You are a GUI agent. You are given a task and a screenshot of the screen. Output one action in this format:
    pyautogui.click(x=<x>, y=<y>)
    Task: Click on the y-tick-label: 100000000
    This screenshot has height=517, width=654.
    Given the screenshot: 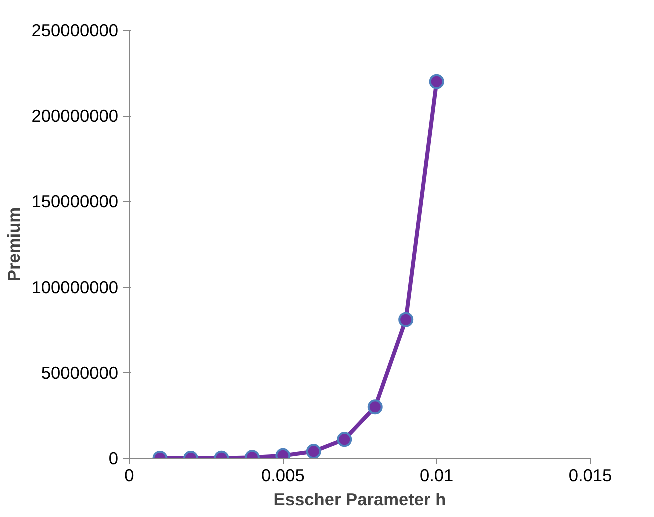 What is the action you would take?
    pyautogui.click(x=75, y=287)
    